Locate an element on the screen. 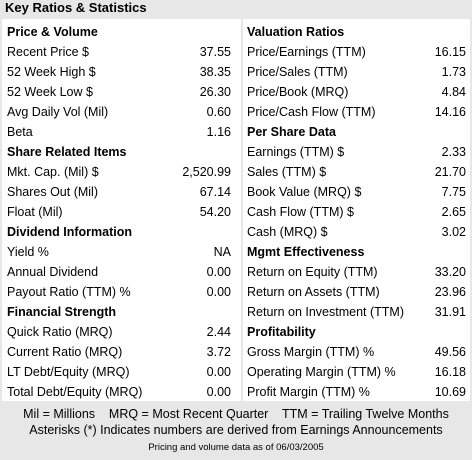 This screenshot has height=460, width=472. stat-row-current-ratio-mrq: Current Ratio (MRQ) 3.72 is located at coordinates (119, 352).